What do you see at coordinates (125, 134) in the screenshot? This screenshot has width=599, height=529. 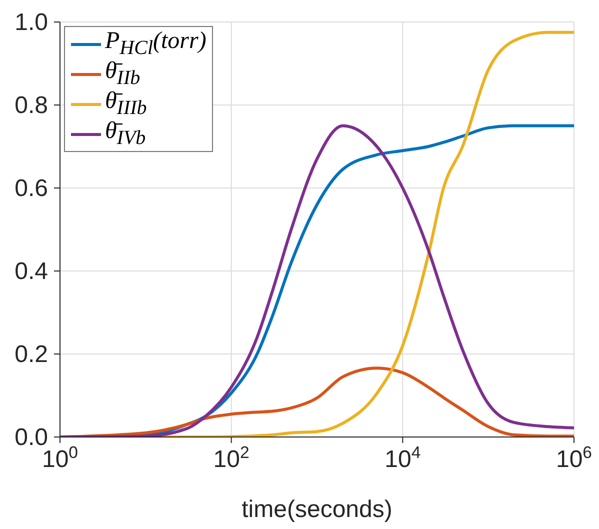 I see `legend-label: θ̄$_{IVb}$` at bounding box center [125, 134].